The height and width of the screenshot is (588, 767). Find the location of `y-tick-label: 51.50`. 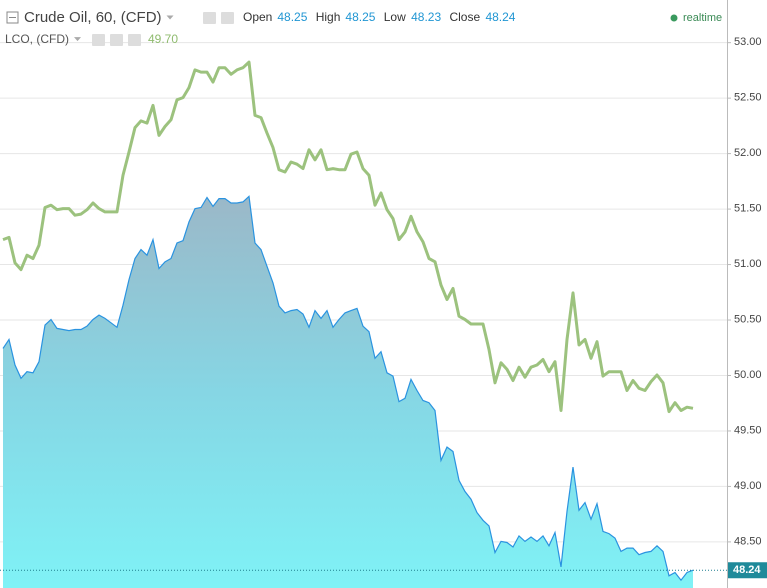

y-tick-label: 51.50 is located at coordinates (748, 208).